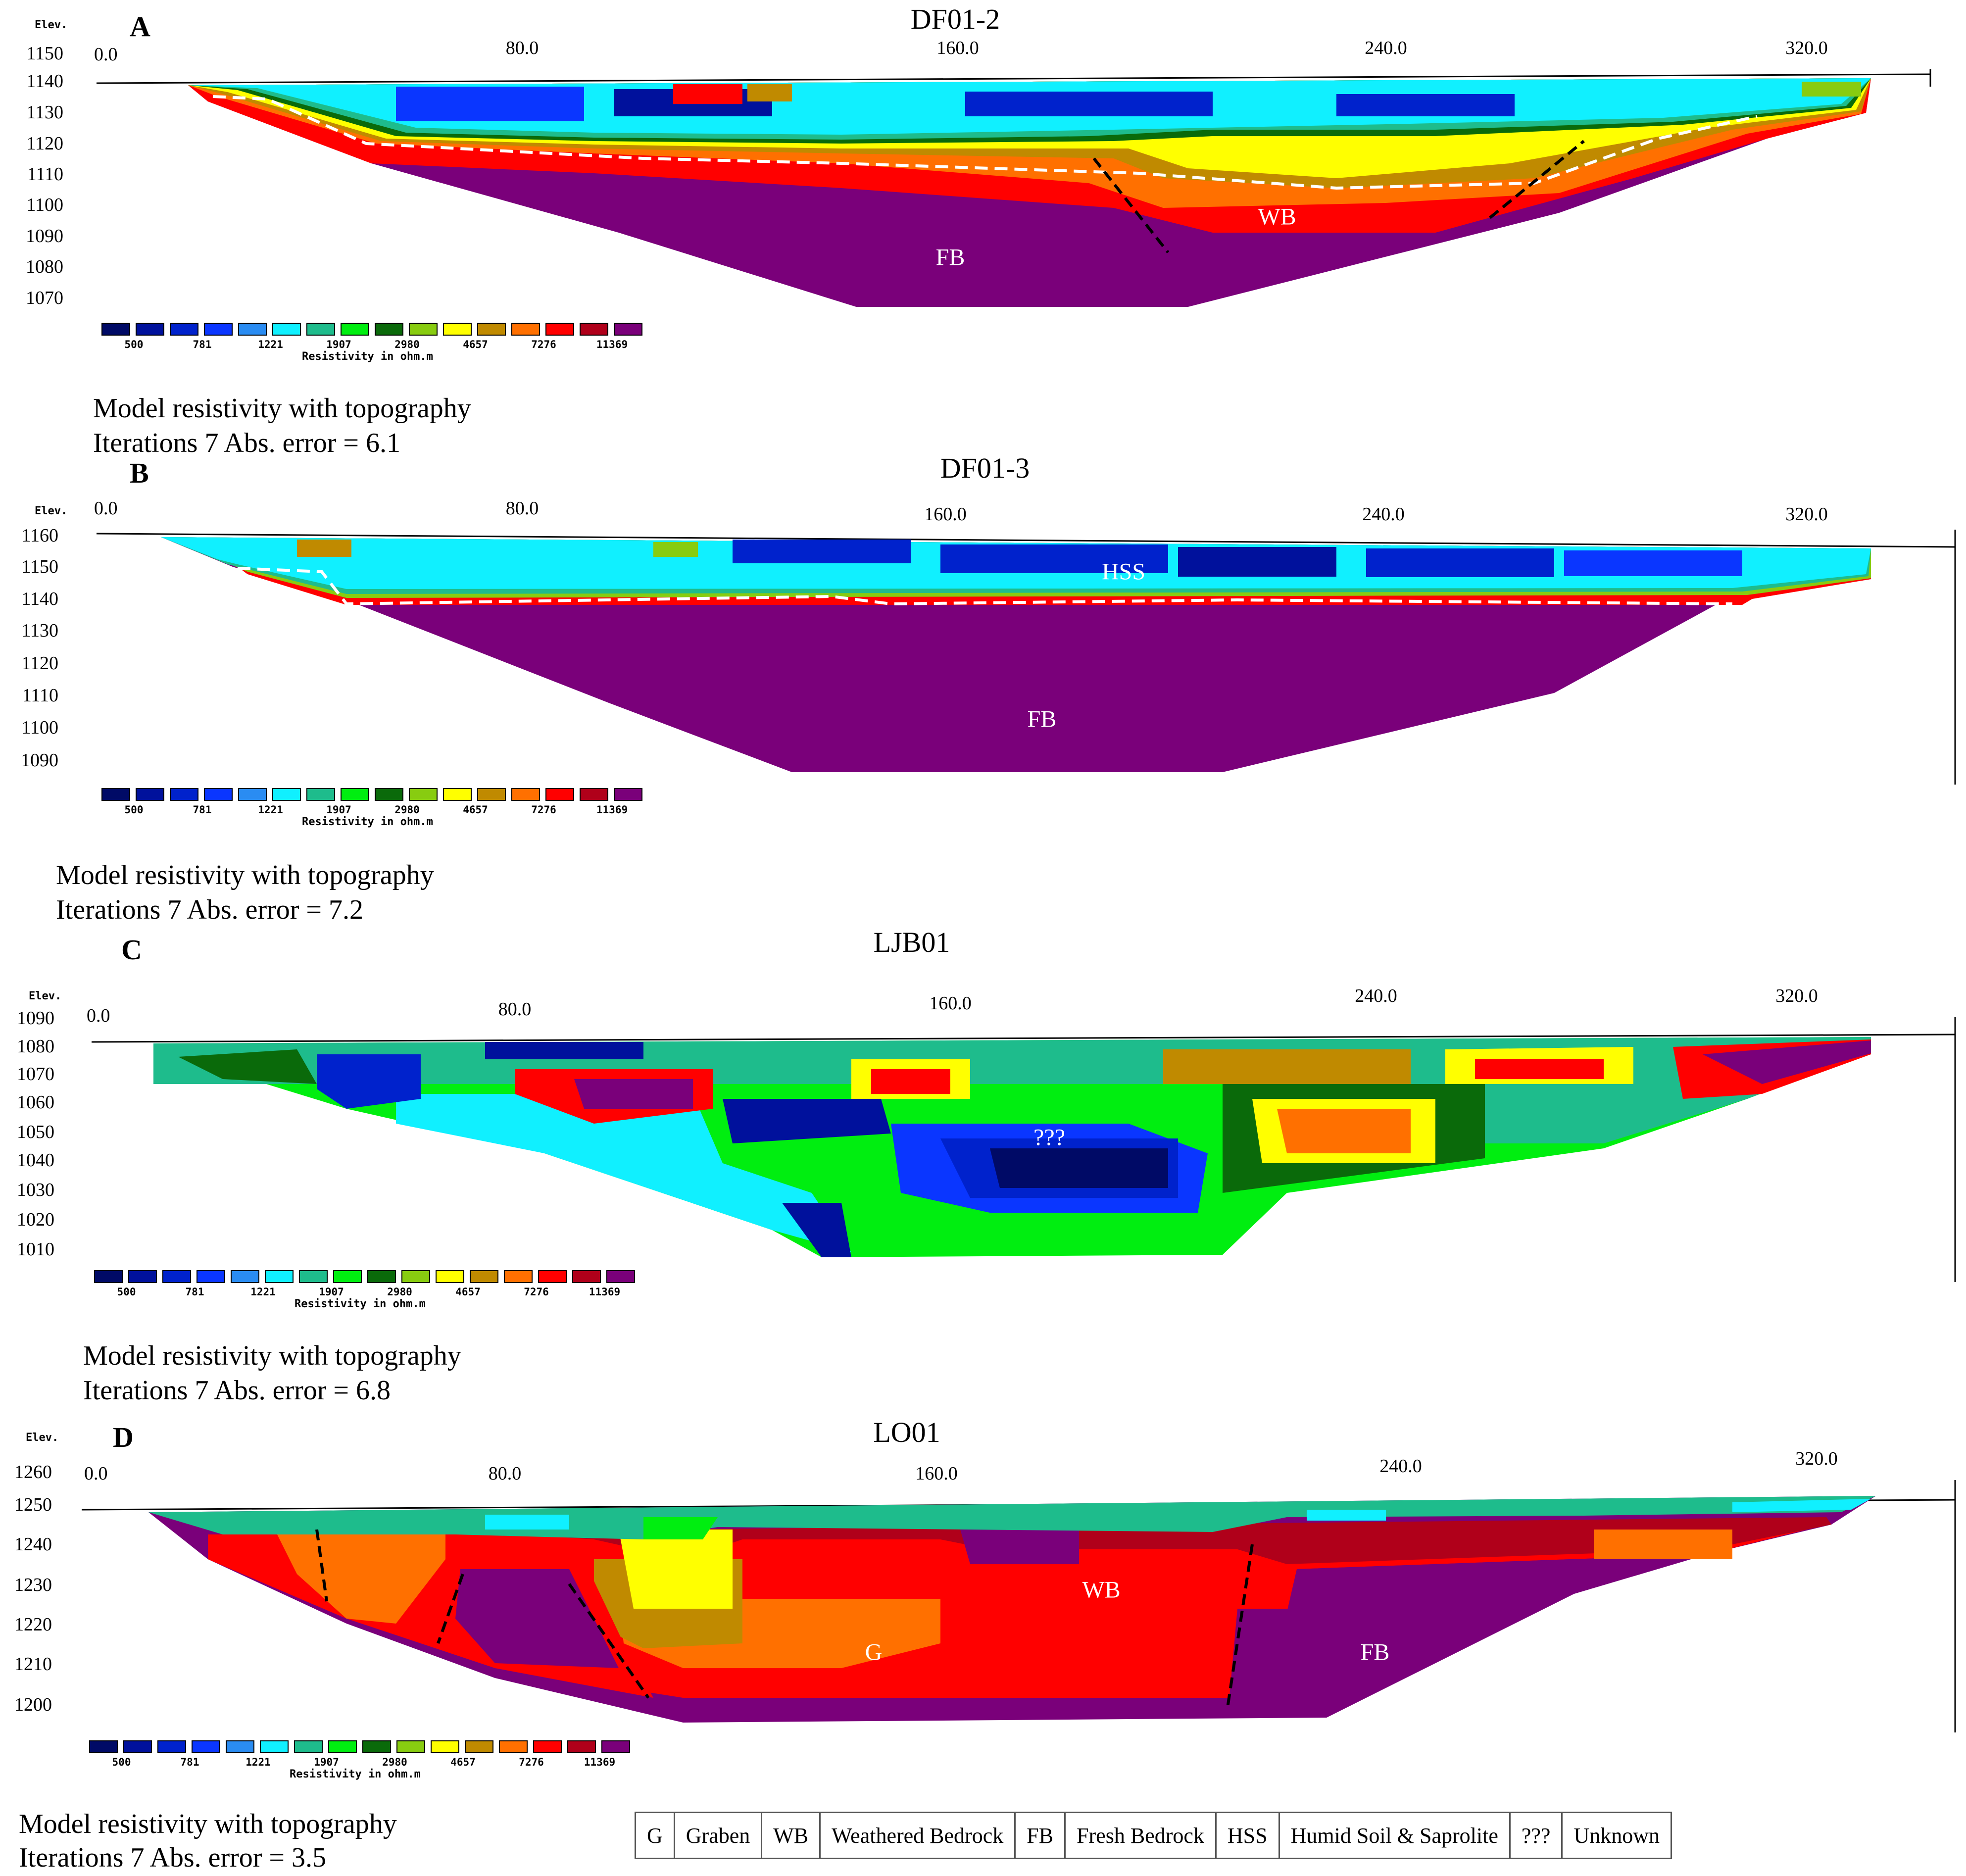 The width and height of the screenshot is (1966, 1876). What do you see at coordinates (1375, 1652) in the screenshot?
I see `zone-label-fb: FB` at bounding box center [1375, 1652].